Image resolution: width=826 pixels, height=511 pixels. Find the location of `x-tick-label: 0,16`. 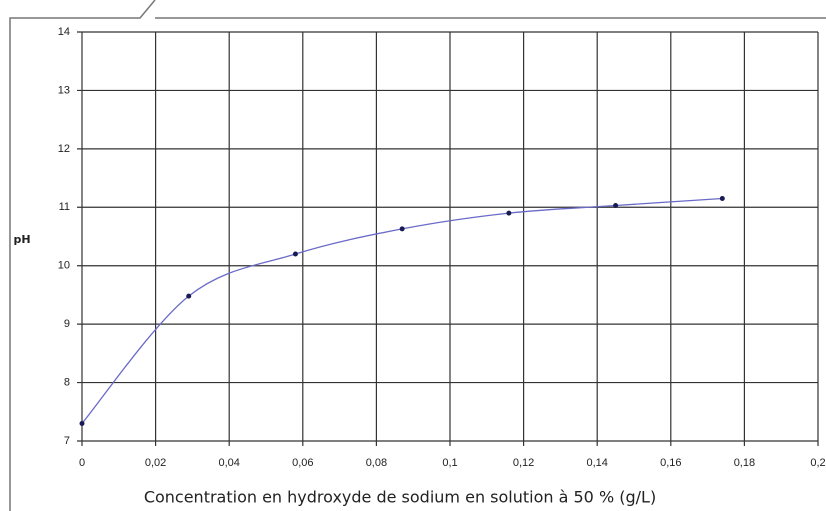

x-tick-label: 0,16 is located at coordinates (670, 463).